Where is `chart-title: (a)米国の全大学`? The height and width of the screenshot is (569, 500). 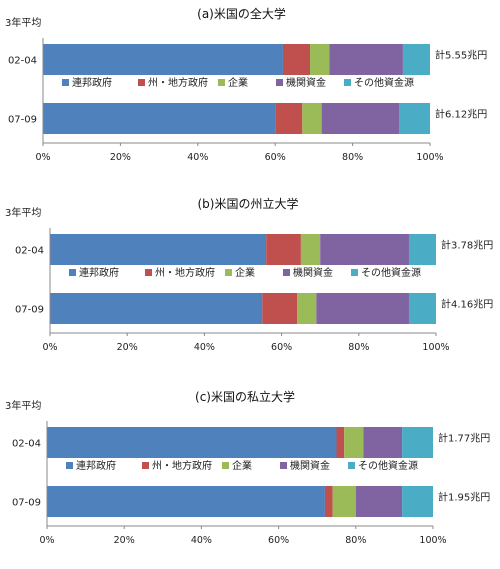 chart-title: (a)米国の全大学 is located at coordinates (241, 13).